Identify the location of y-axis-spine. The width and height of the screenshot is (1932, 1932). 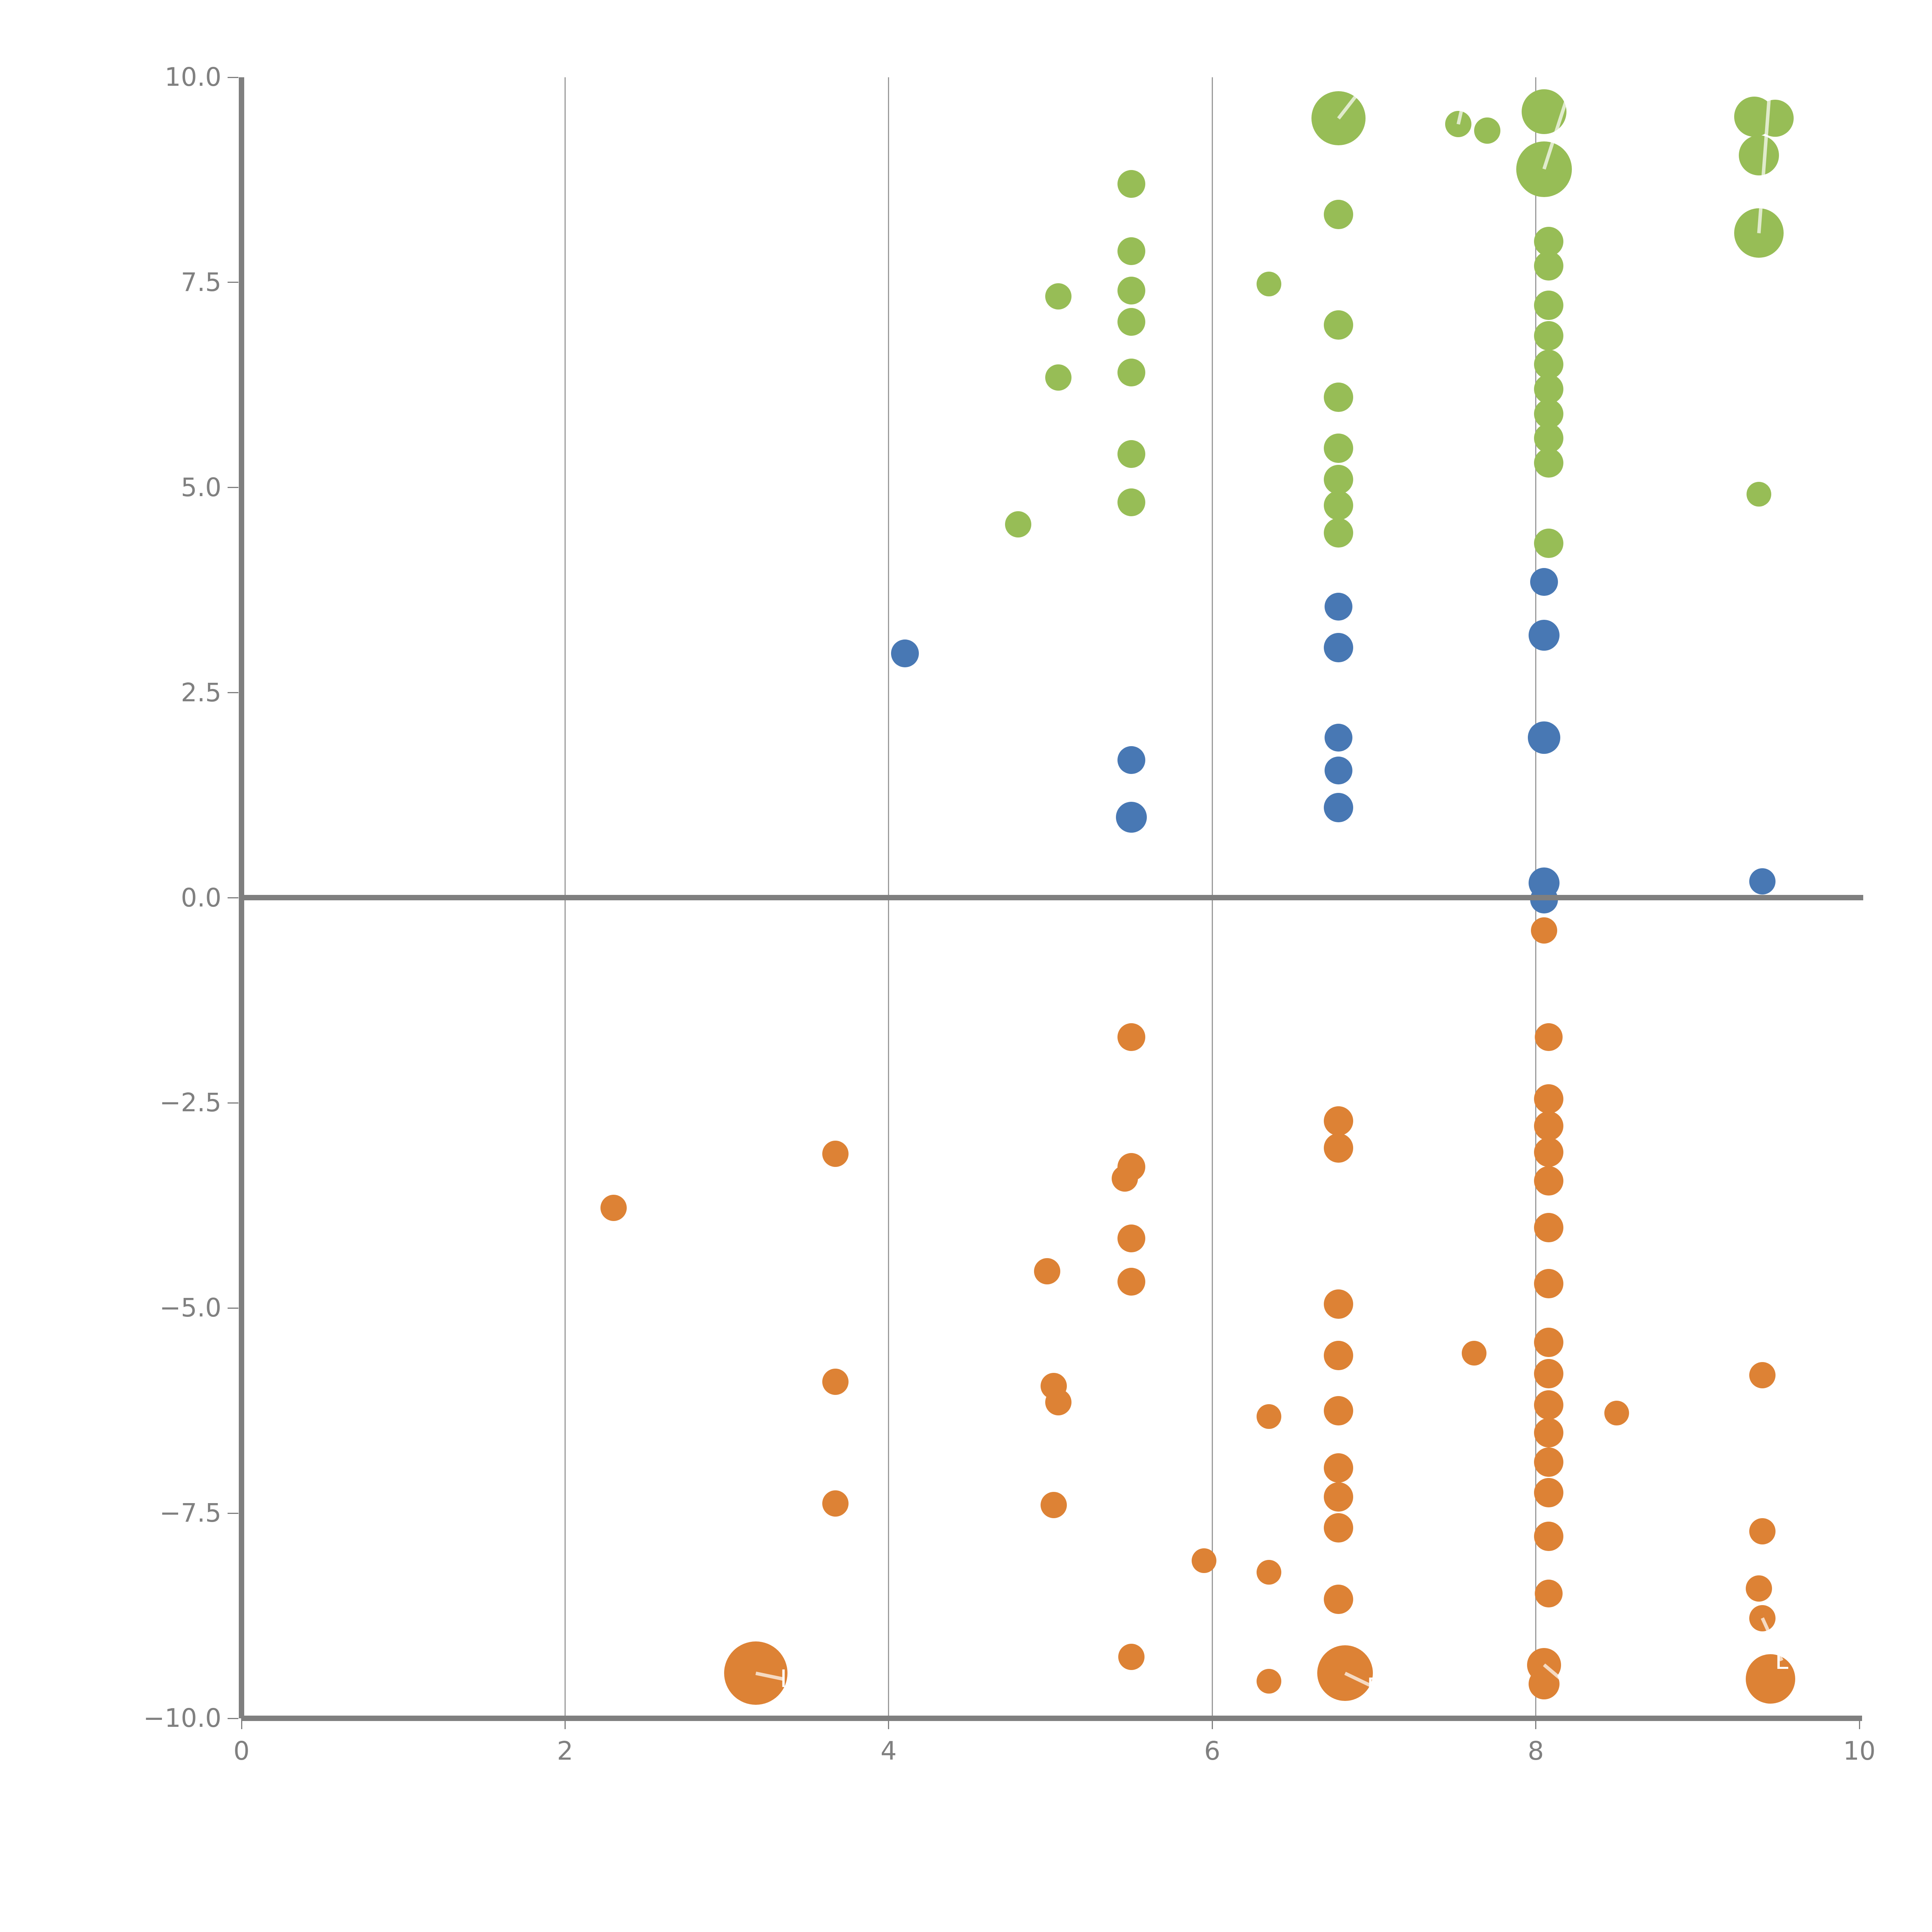
(241, 898).